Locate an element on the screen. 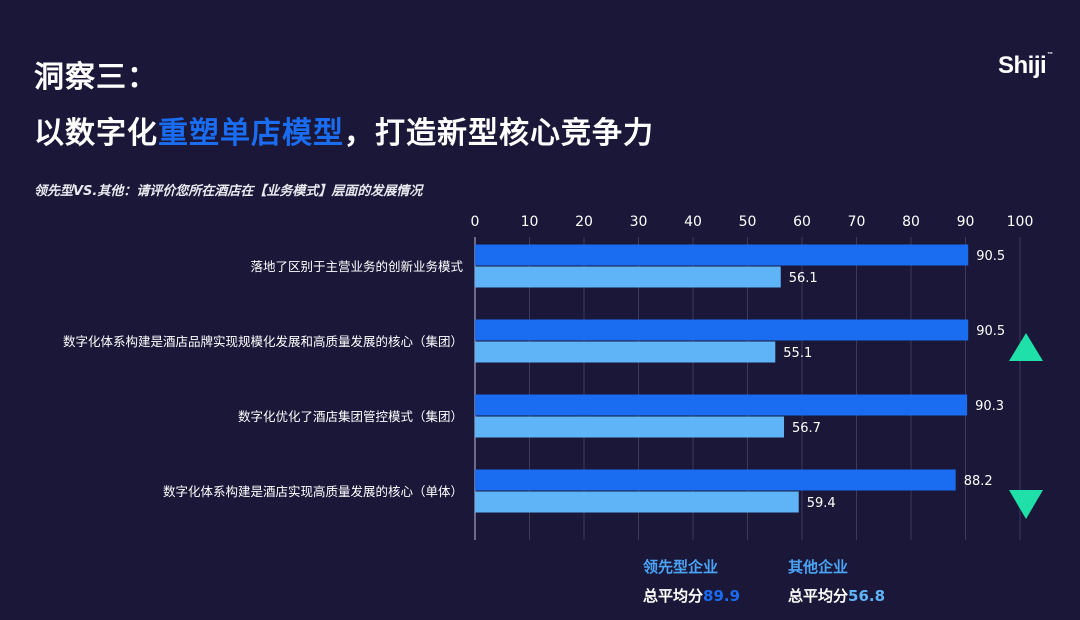  chart-subtitle: 领先型VS.其他：请评价您所在酒店在【业务模式】层面的发展情况 is located at coordinates (228, 191).